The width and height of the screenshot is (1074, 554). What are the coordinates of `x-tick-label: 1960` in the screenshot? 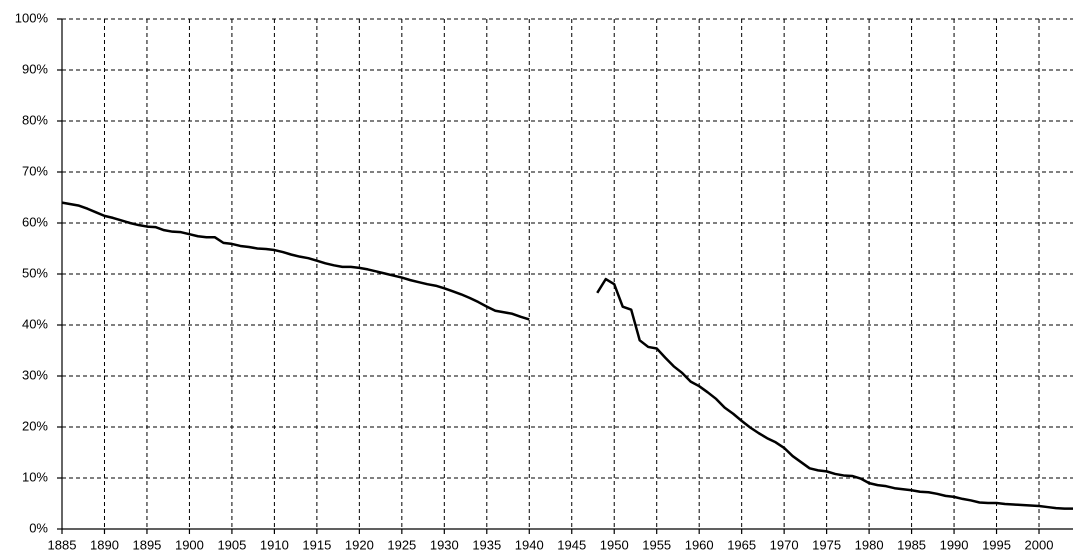 It's located at (699, 544).